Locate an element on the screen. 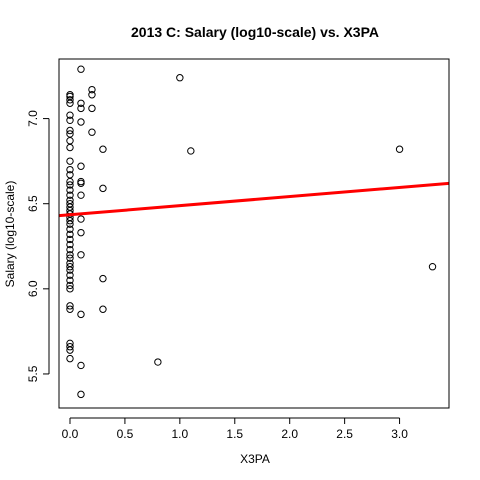  y-tick-label: 7.0 is located at coordinates (33, 118).